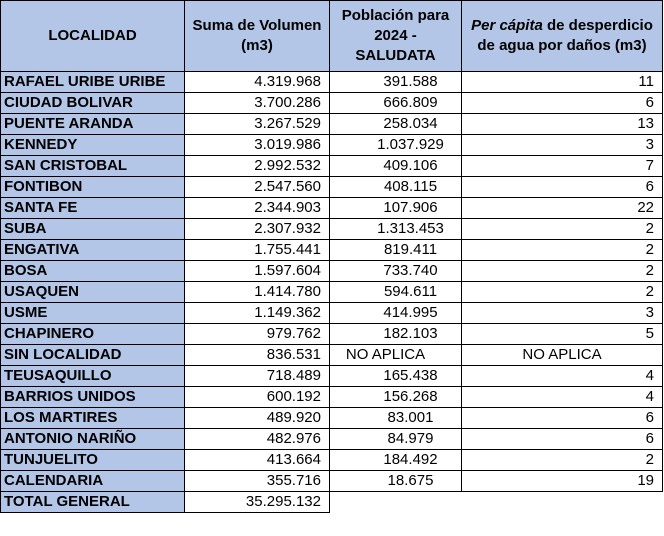  I want to click on table-row: PUENTE ARANDA 3.267.529 258.034 13, so click(331, 124).